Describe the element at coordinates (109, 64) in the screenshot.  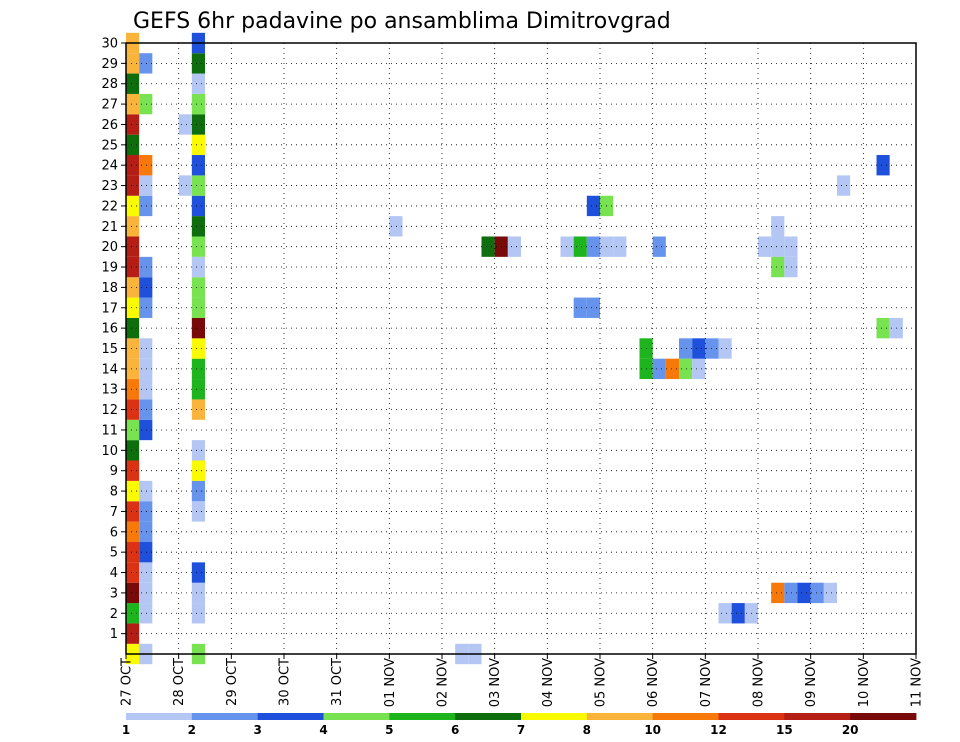
I see `y-tick-label: 29` at that location.